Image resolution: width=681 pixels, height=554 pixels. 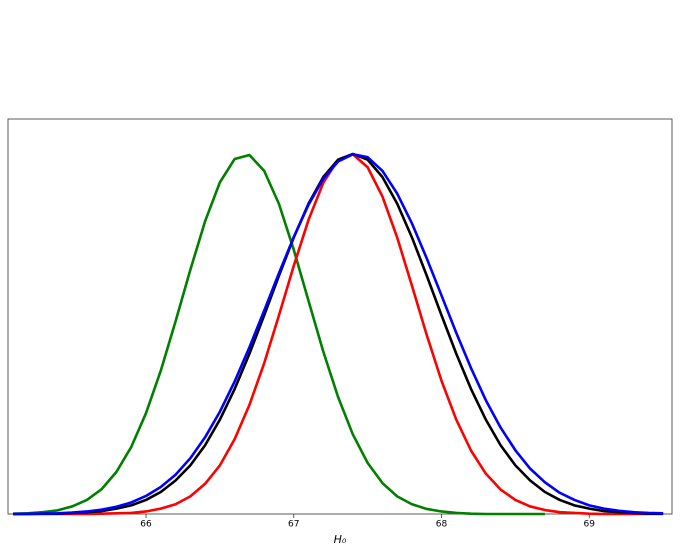 I want to click on x-tick-label: 67, so click(x=293, y=525).